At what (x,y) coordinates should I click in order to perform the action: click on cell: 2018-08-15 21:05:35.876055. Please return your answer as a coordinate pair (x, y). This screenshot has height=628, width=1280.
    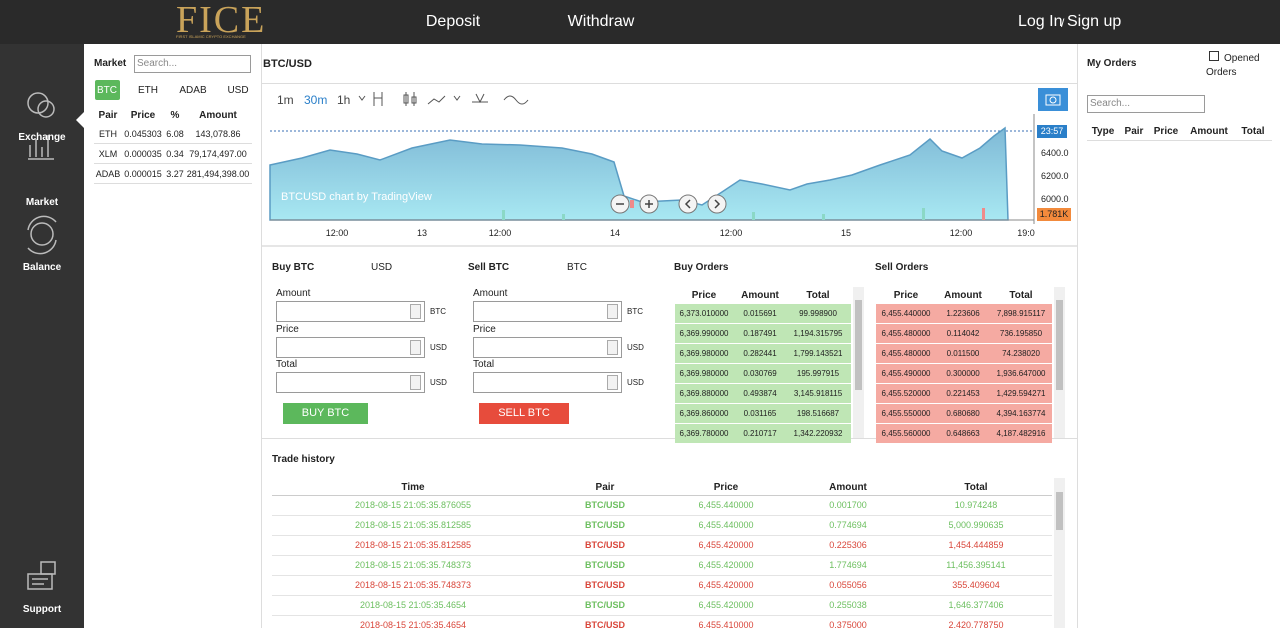
    Looking at the image, I should click on (413, 505).